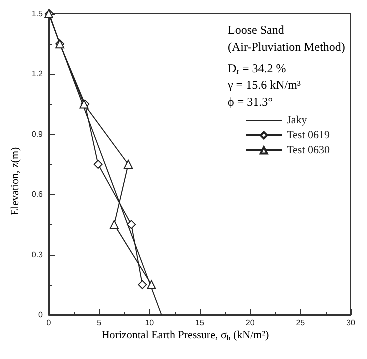 The image size is (367, 359). What do you see at coordinates (150, 323) in the screenshot?
I see `x-tick-label: 10` at bounding box center [150, 323].